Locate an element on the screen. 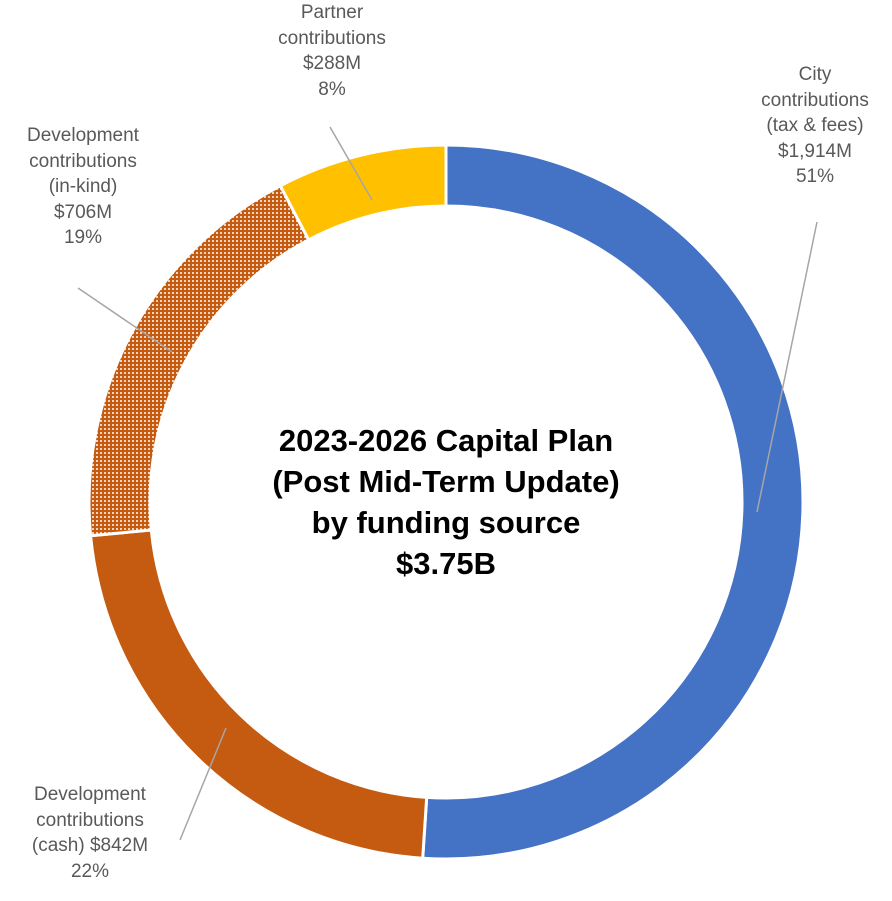 Image resolution: width=892 pixels, height=901 pixels. leader-line-dev-inkind is located at coordinates (125, 320).